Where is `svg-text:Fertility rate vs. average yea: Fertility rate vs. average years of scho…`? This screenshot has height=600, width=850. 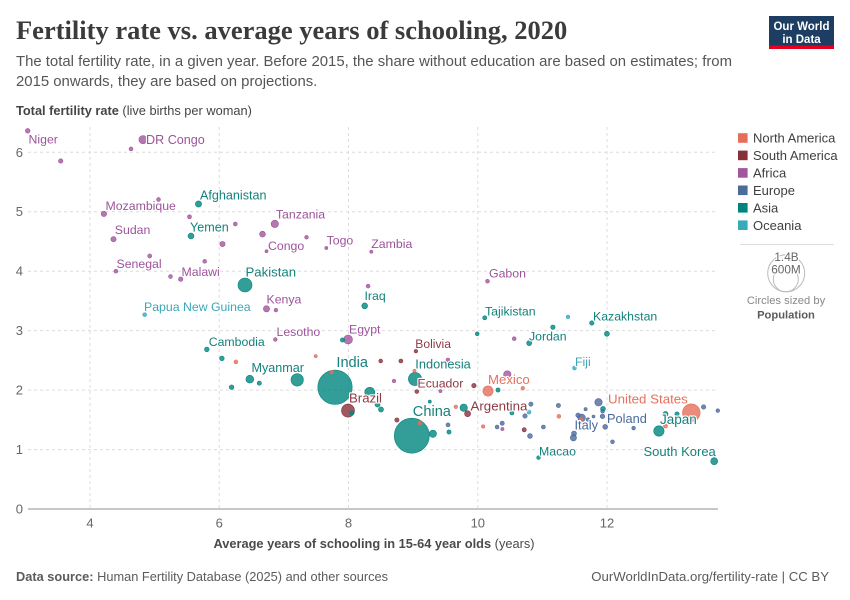 svg-text:Fertility rate vs. average yea: Fertility rate vs. average years of scho… is located at coordinates (291, 30).